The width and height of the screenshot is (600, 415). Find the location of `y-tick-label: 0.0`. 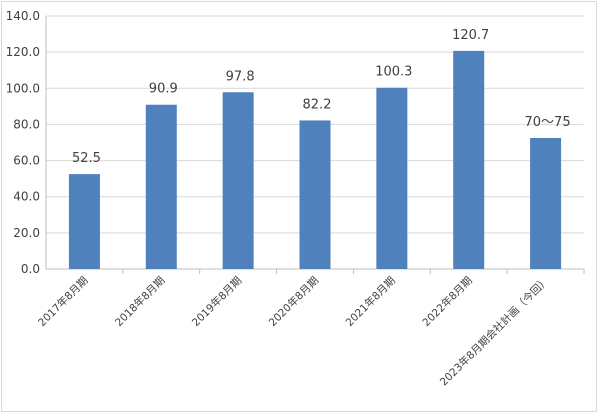

y-tick-label: 0.0 is located at coordinates (30, 269).